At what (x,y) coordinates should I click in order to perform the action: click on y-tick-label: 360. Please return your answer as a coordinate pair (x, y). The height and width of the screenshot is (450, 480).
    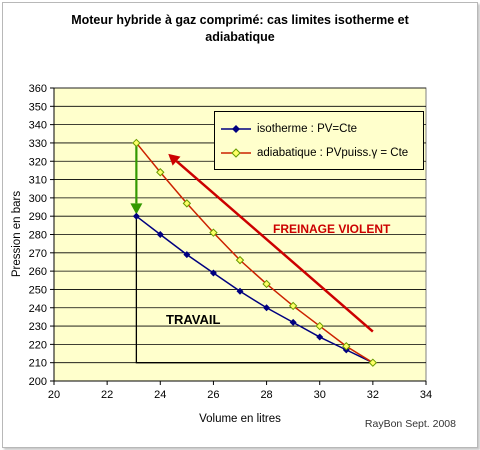
    Looking at the image, I should click on (38, 89).